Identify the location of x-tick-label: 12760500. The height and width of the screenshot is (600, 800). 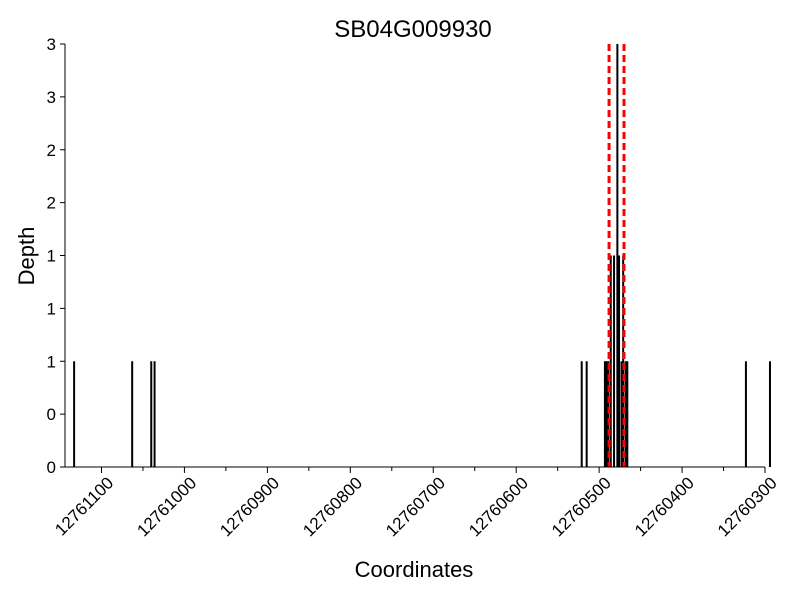
(581, 506).